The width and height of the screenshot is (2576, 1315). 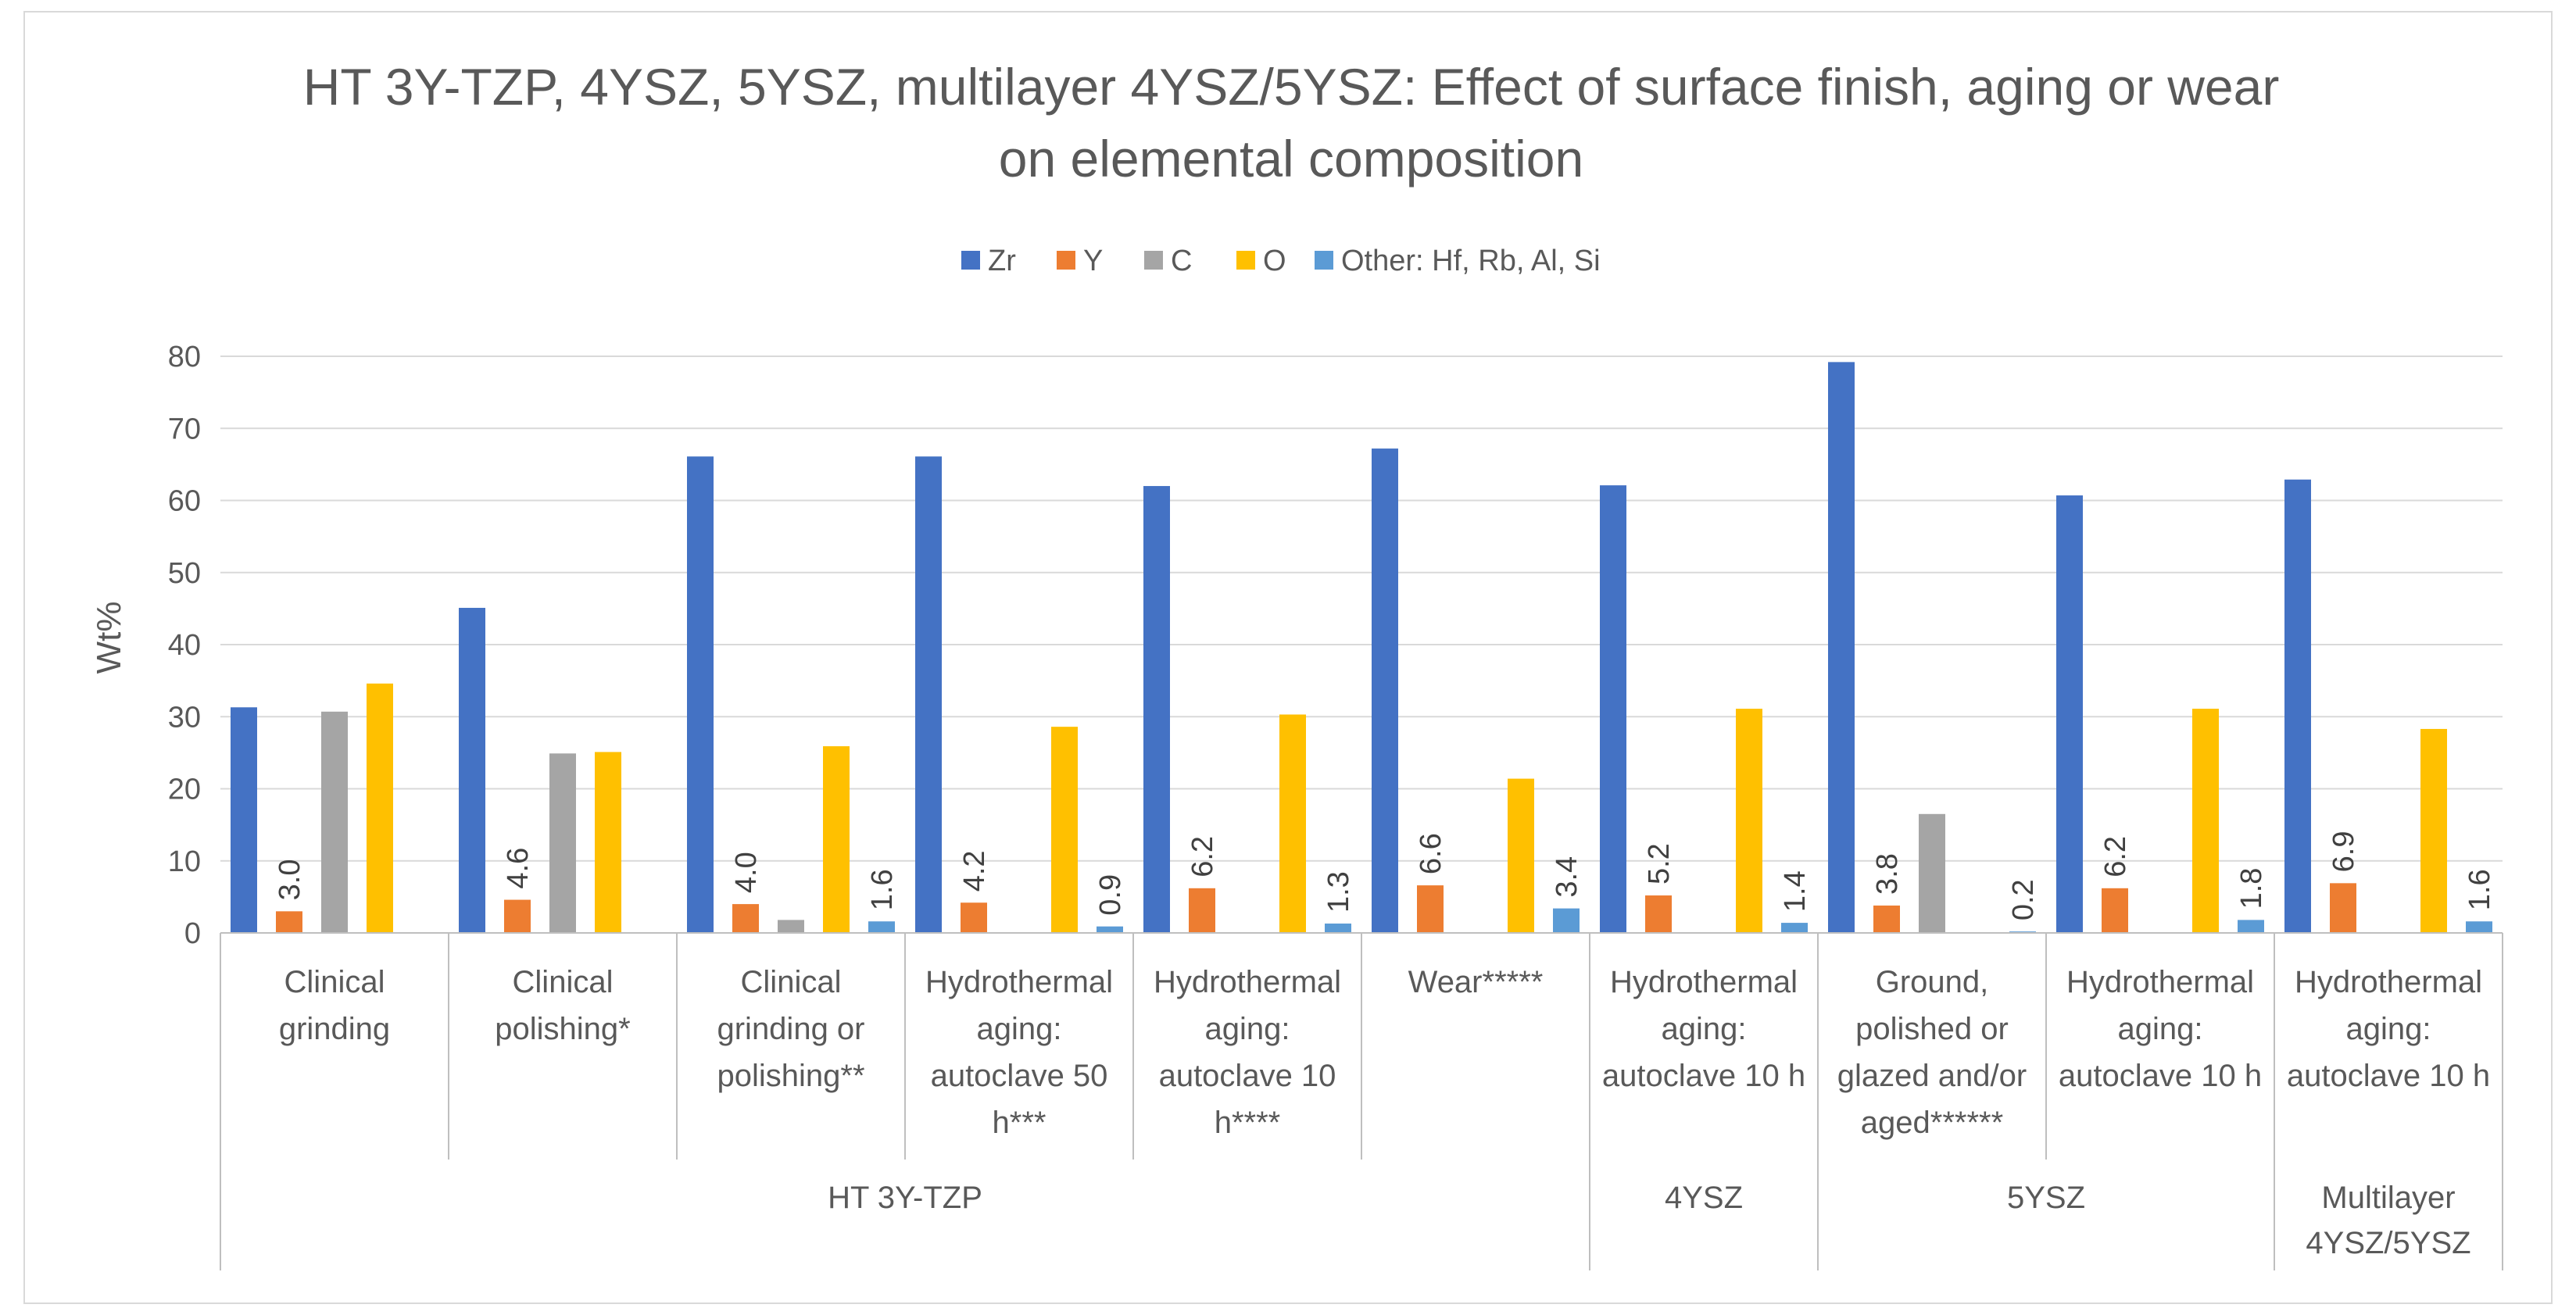 I want to click on data-label: 4.6, so click(x=518, y=869).